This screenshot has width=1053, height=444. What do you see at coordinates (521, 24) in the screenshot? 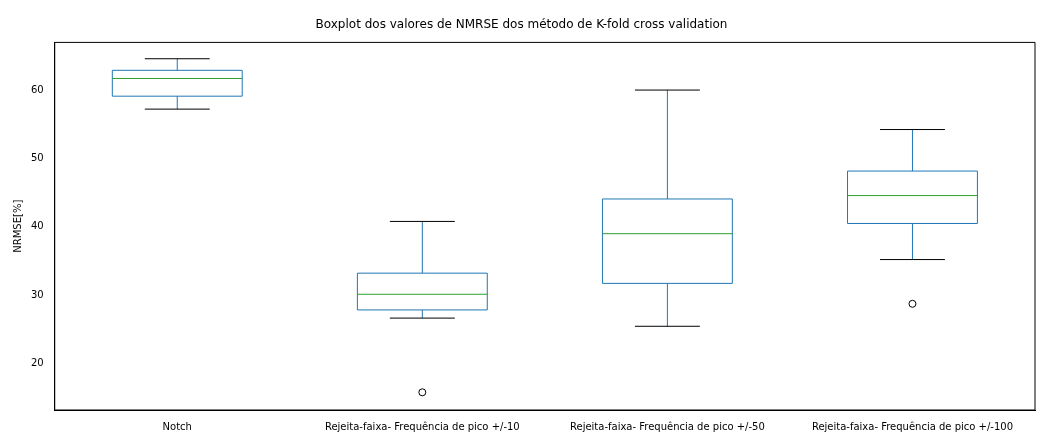
I see `chart-title: Boxplot dos valores de NMRSE dos método de K-fold cross validation` at bounding box center [521, 24].